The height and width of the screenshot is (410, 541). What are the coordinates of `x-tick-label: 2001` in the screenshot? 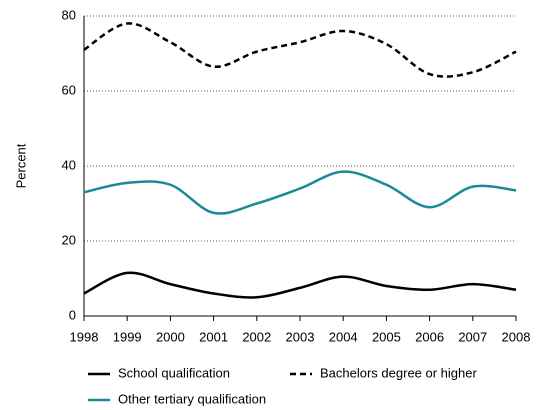 It's located at (213, 336).